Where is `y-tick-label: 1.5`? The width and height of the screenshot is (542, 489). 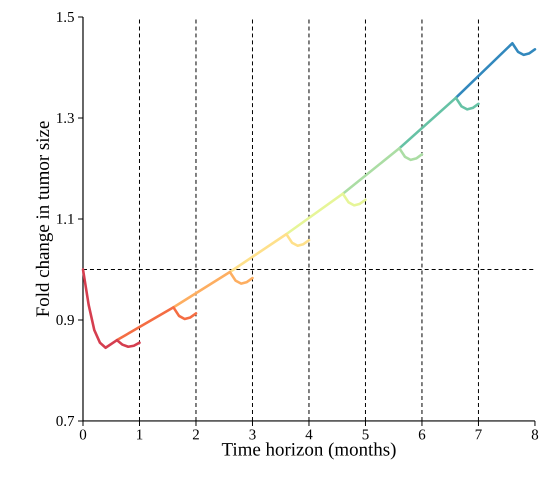 y-tick-label: 1.5 is located at coordinates (65, 17).